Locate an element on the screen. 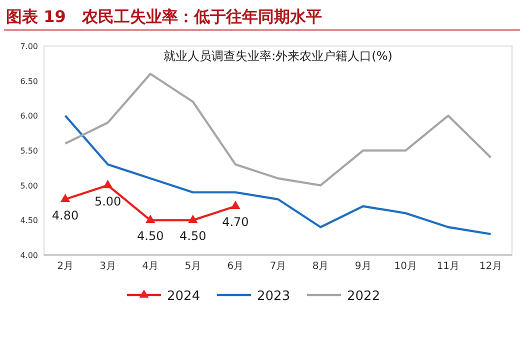 This screenshot has height=348, width=524. x-tick-label: 2月 is located at coordinates (65, 266).